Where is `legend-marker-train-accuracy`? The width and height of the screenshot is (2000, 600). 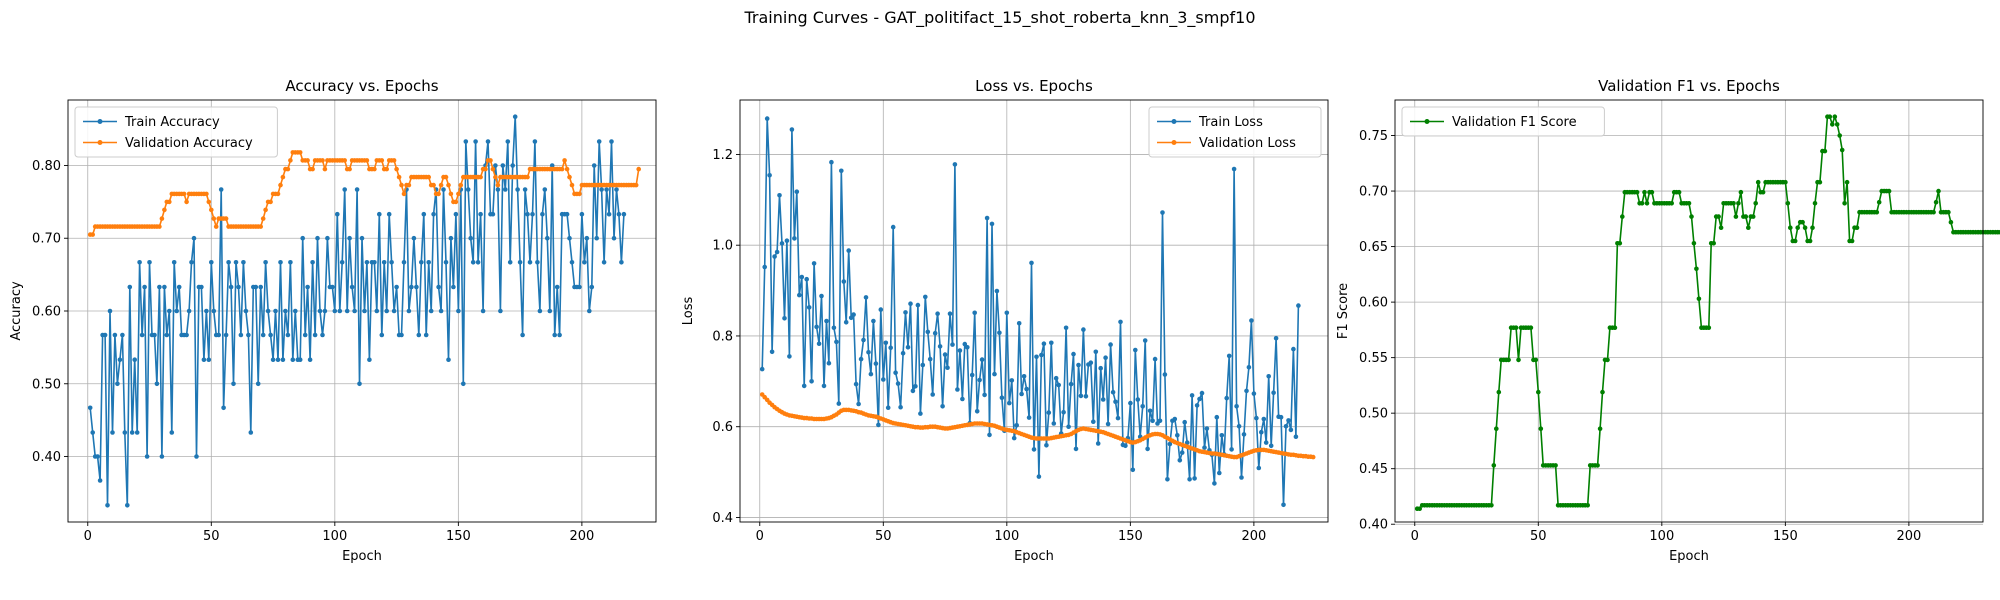 legend-marker-train-accuracy is located at coordinates (100, 121).